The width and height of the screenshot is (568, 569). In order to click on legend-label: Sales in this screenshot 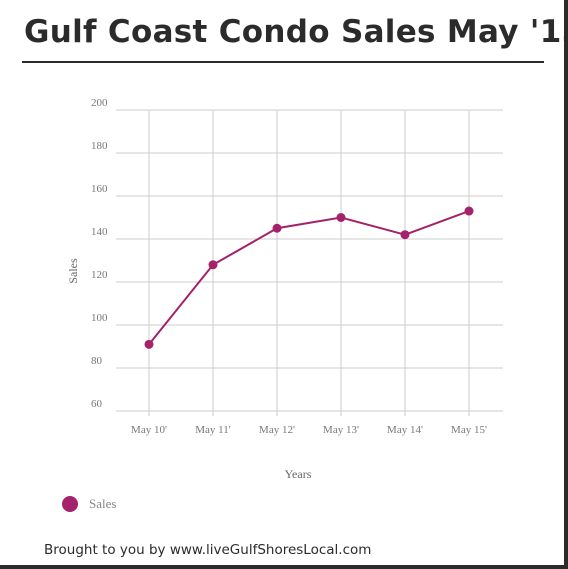, I will do `click(103, 503)`.